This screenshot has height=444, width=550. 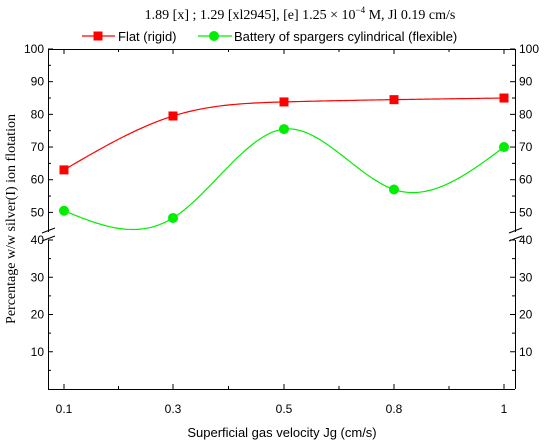 What do you see at coordinates (526, 315) in the screenshot?
I see `y-tick-label-right: 20` at bounding box center [526, 315].